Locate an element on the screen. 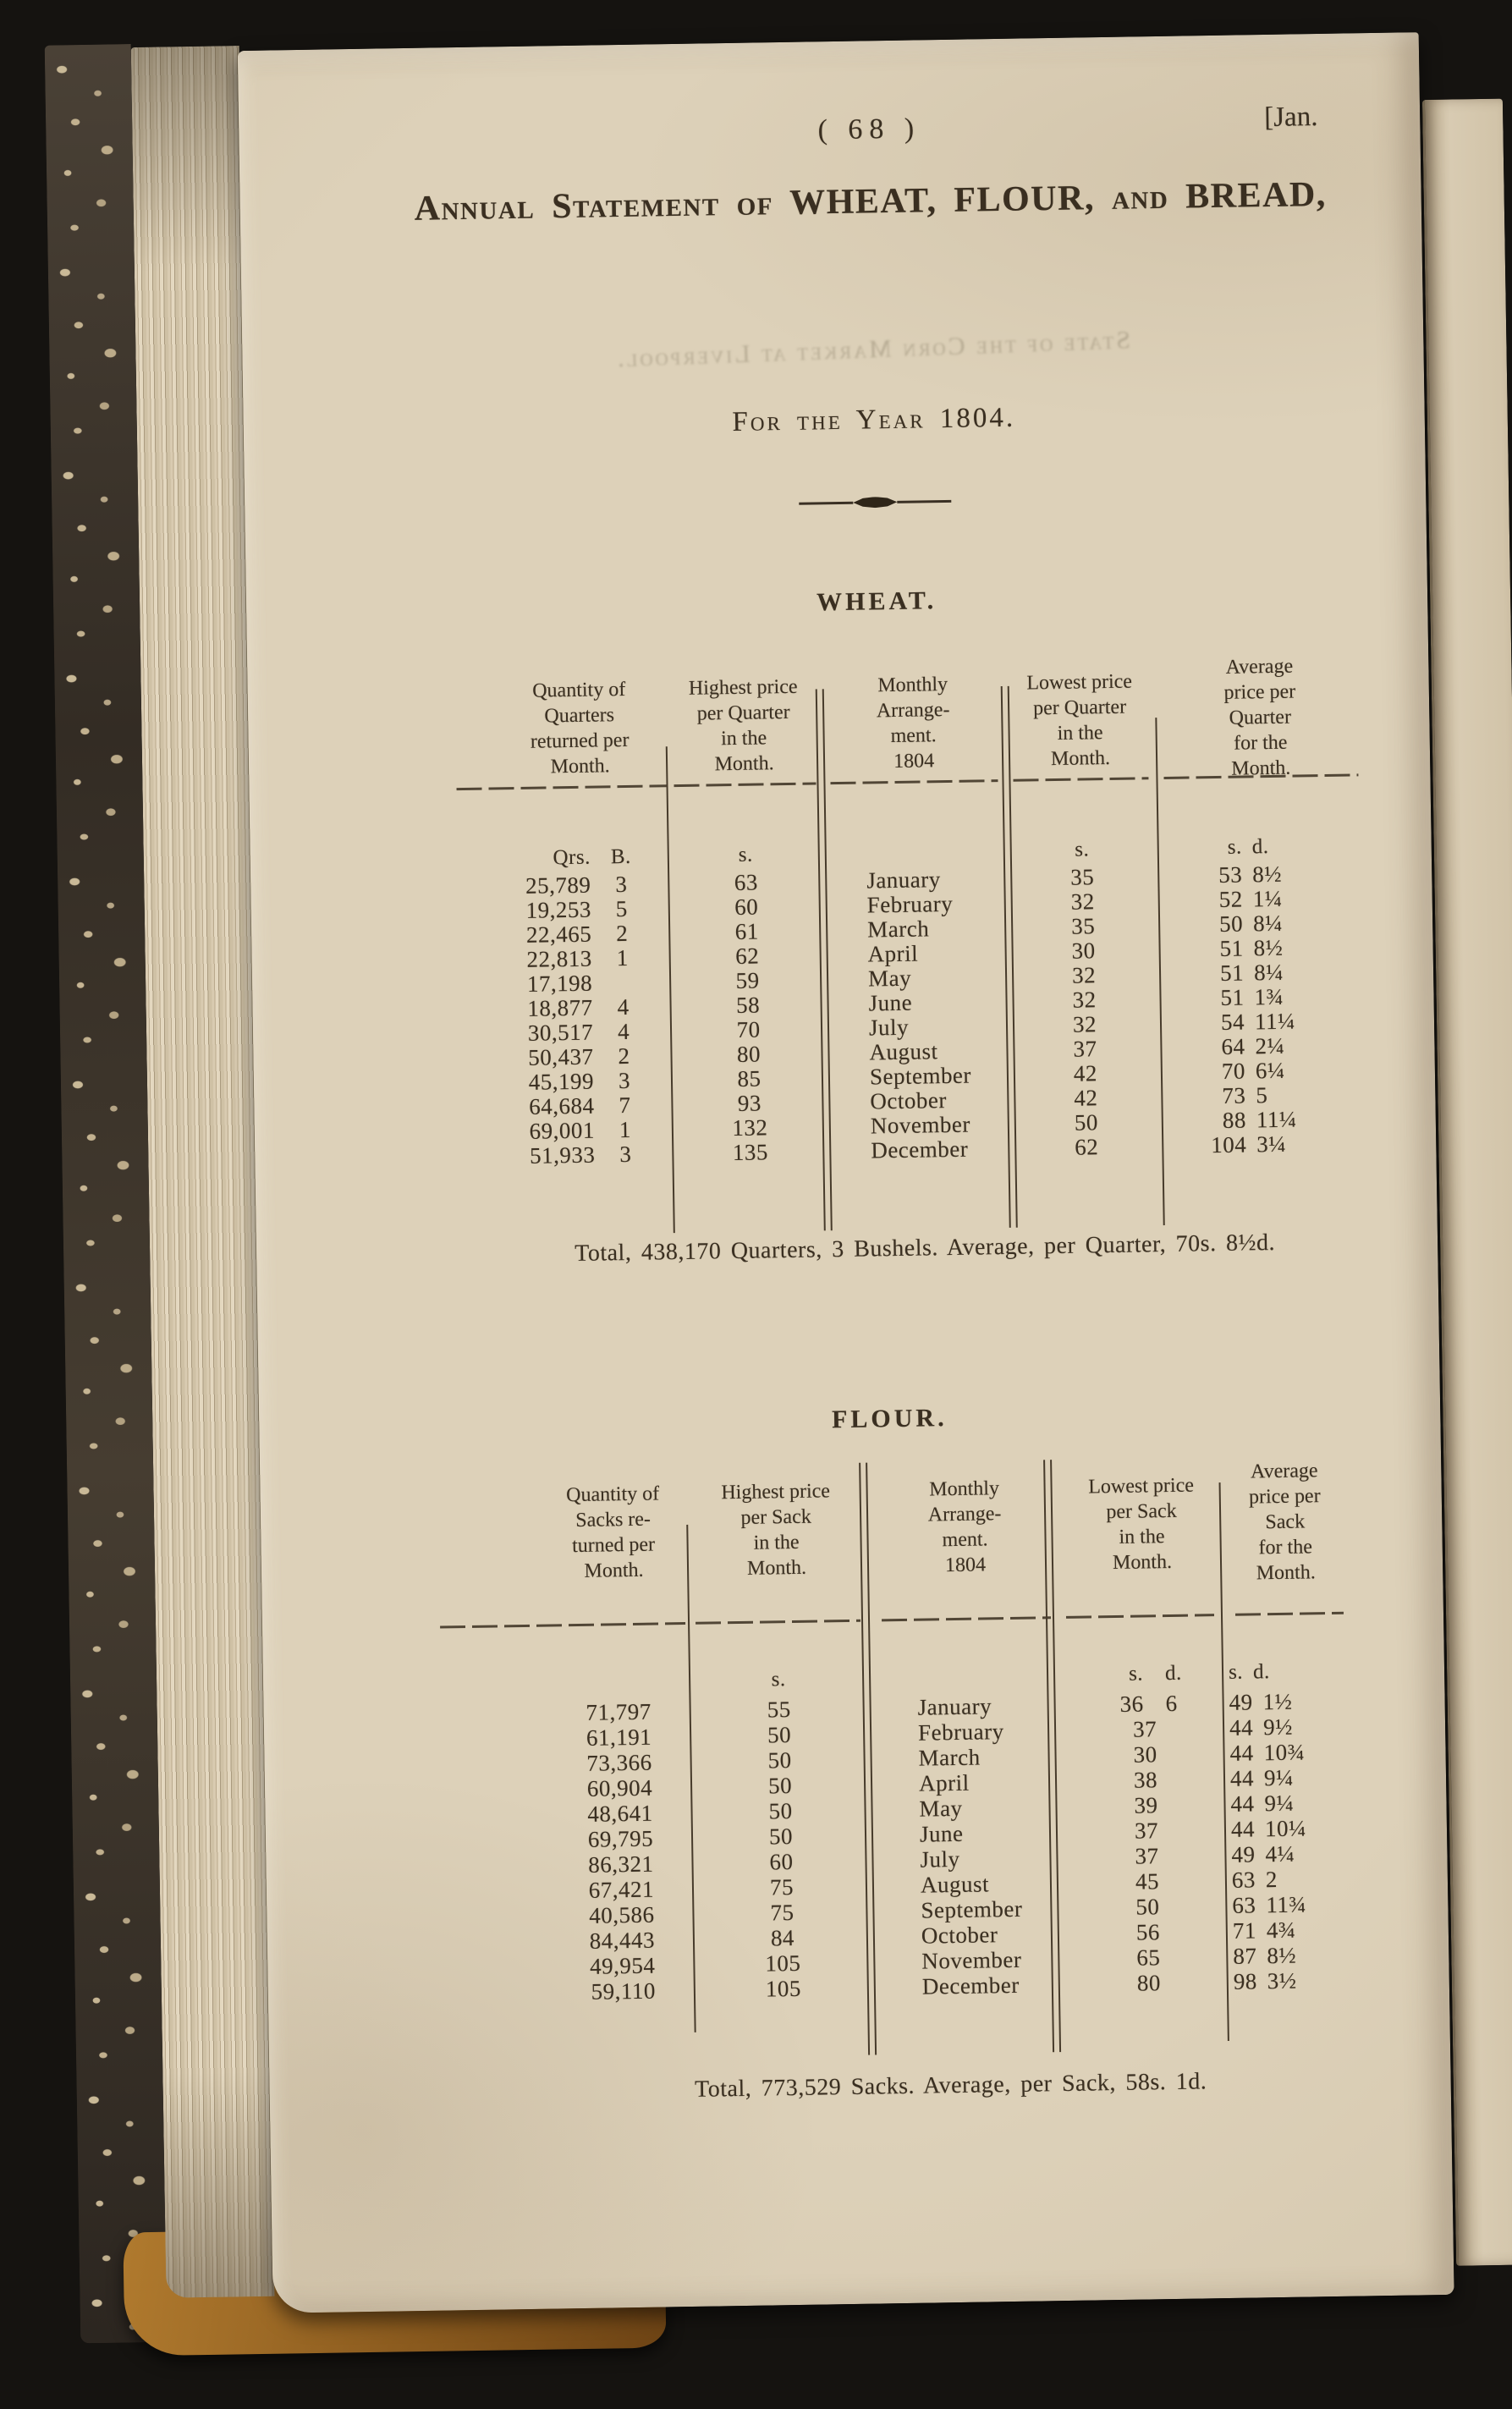 The image size is (1512, 2409). wheat-col-month-header: Monthly Arrange- ment. 1804 is located at coordinates (913, 723).